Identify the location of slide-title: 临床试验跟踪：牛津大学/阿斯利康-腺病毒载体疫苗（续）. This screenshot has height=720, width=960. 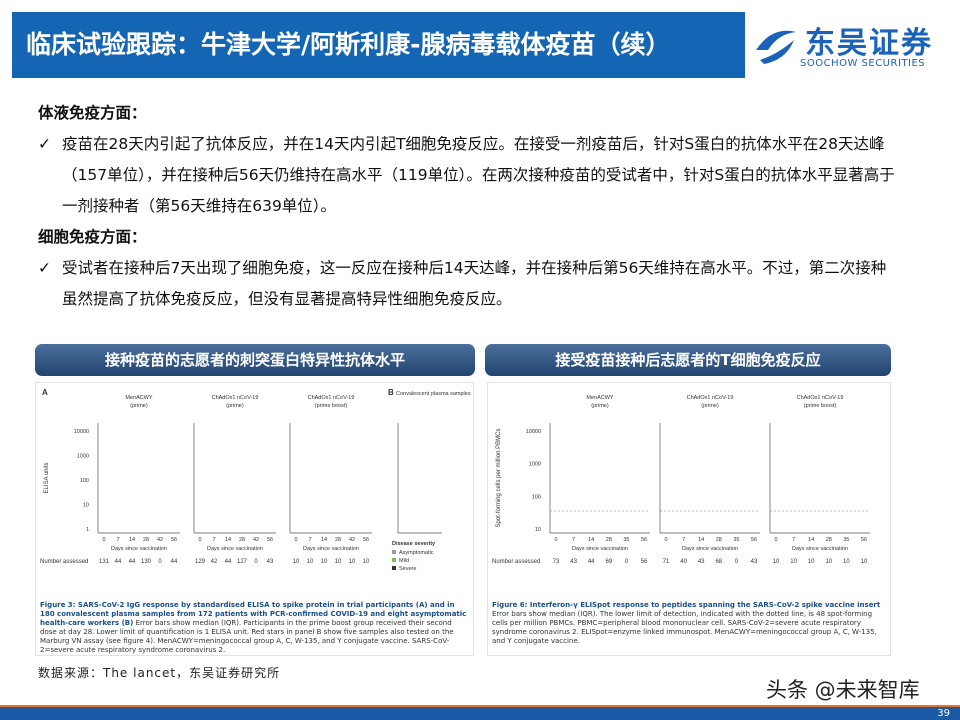
(378, 45).